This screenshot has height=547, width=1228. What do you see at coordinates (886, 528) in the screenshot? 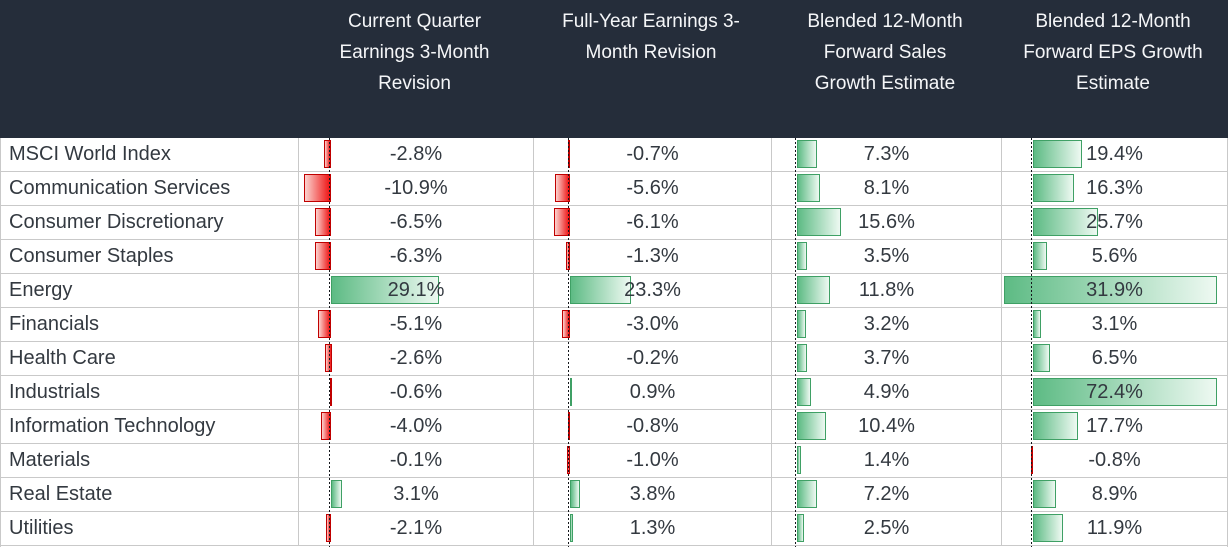
I see `value-cell: 2.5%` at bounding box center [886, 528].